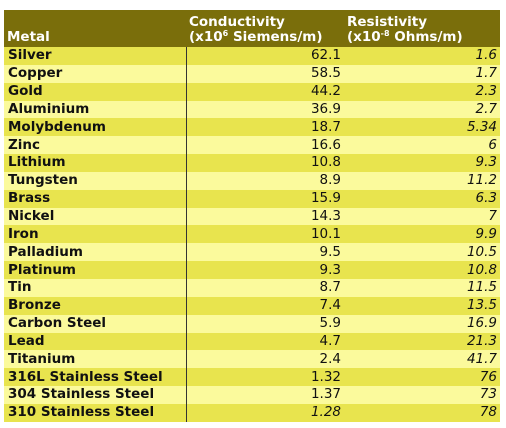  I want to click on conductivity-cell: 15.9, so click(265, 198).